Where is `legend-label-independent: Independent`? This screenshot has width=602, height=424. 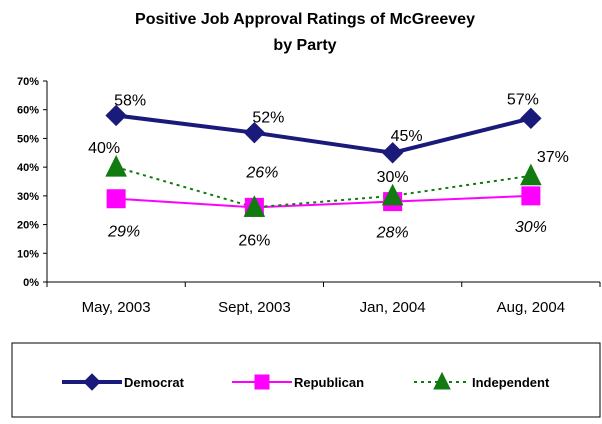 legend-label-independent: Independent is located at coordinates (511, 382).